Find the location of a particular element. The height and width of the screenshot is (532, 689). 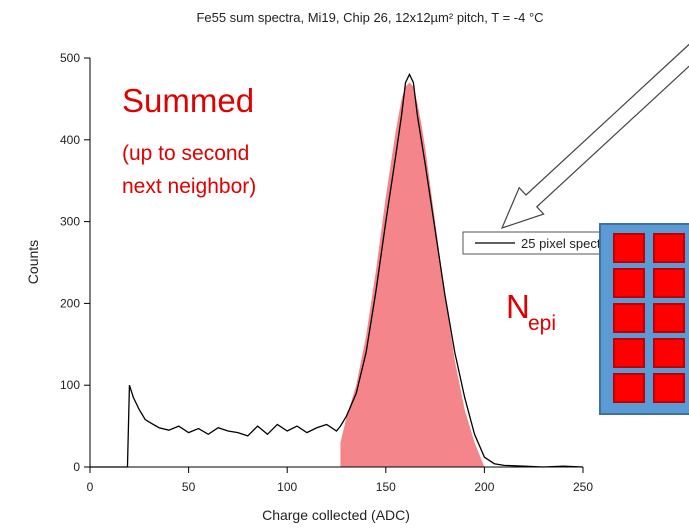

annotation: next neighbor) is located at coordinates (189, 186).